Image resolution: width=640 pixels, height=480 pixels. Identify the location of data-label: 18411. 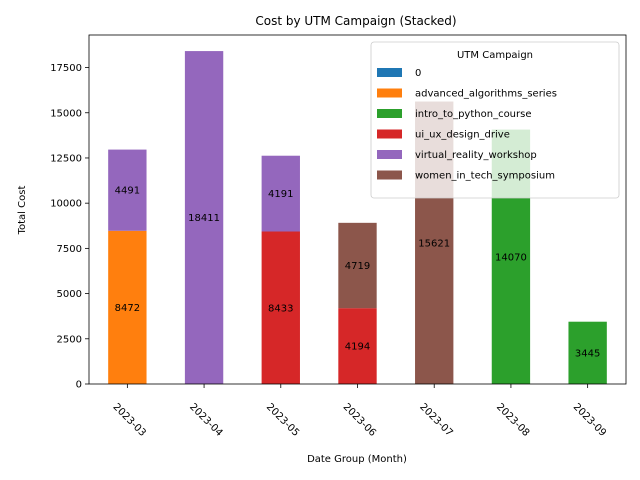
(204, 218).